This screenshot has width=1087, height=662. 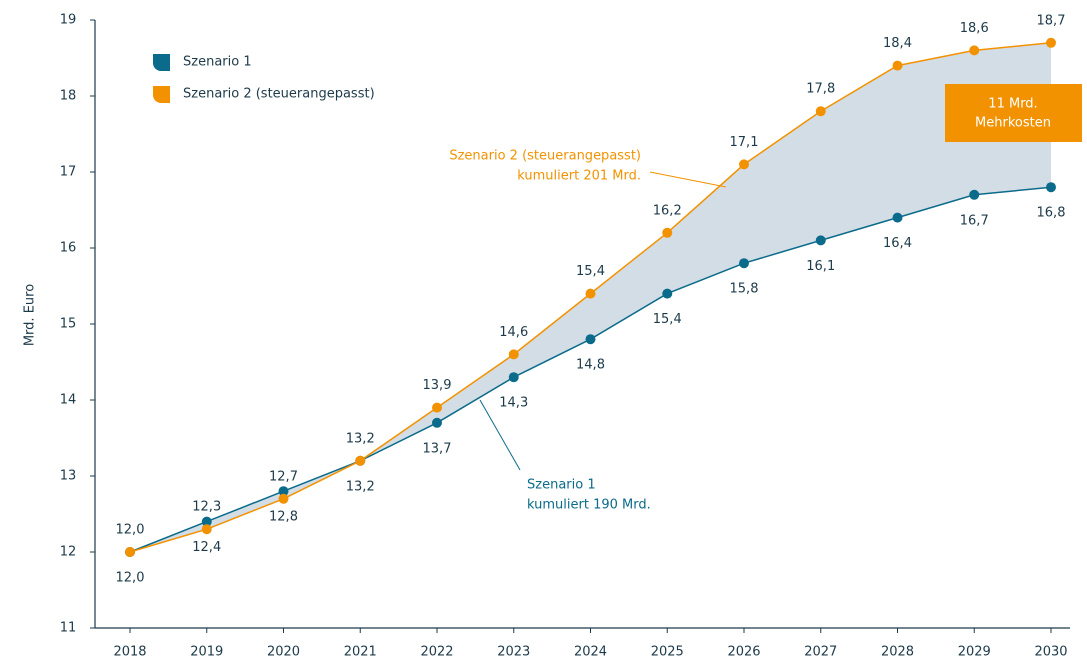 What do you see at coordinates (667, 210) in the screenshot?
I see `data-label: 16,2` at bounding box center [667, 210].